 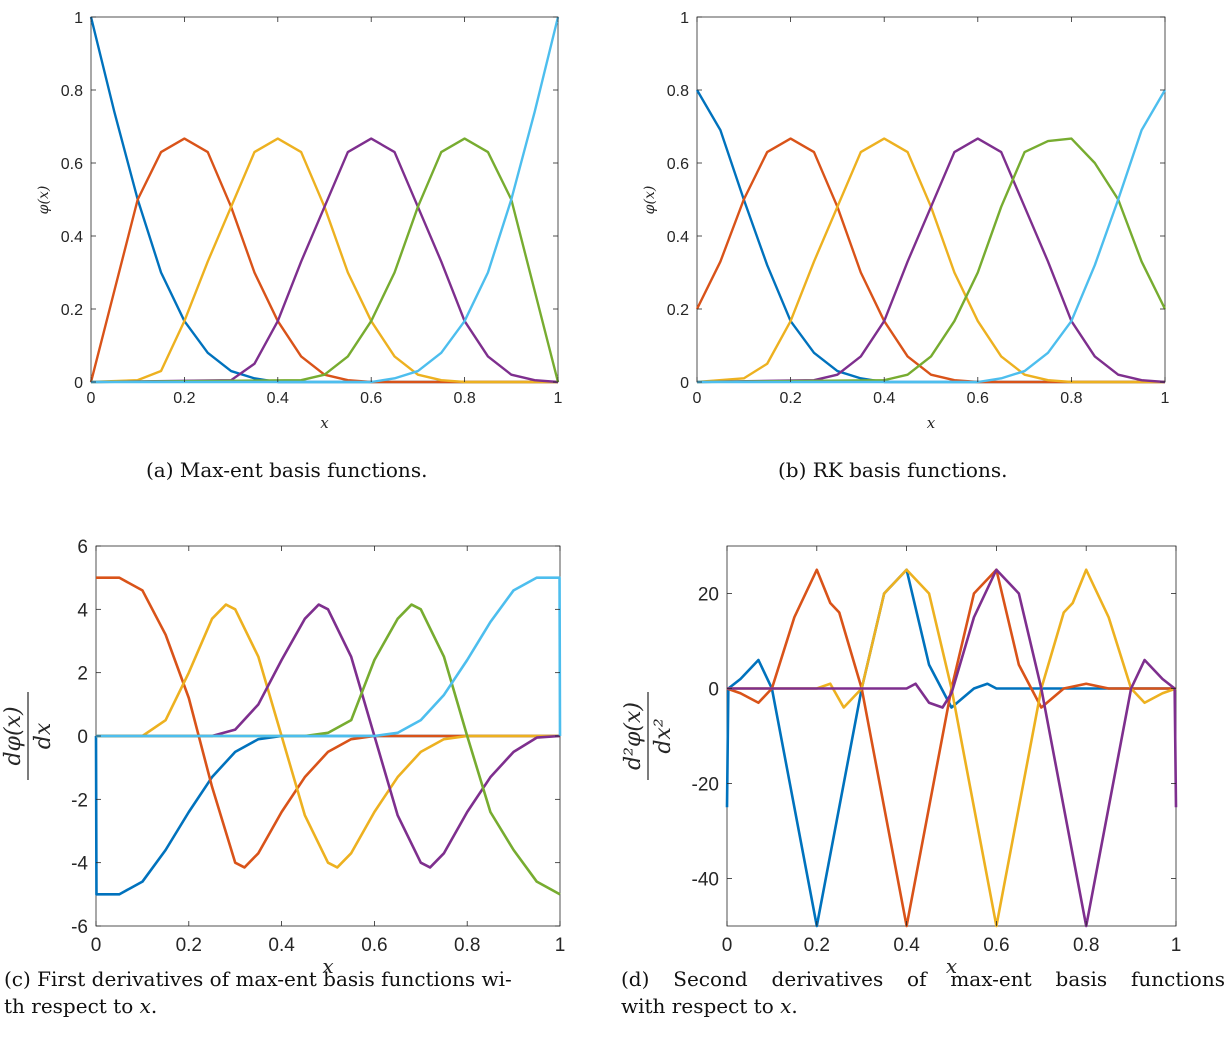 What do you see at coordinates (923, 1006) in the screenshot?
I see `caption-d-line2: with respect to x.` at bounding box center [923, 1006].